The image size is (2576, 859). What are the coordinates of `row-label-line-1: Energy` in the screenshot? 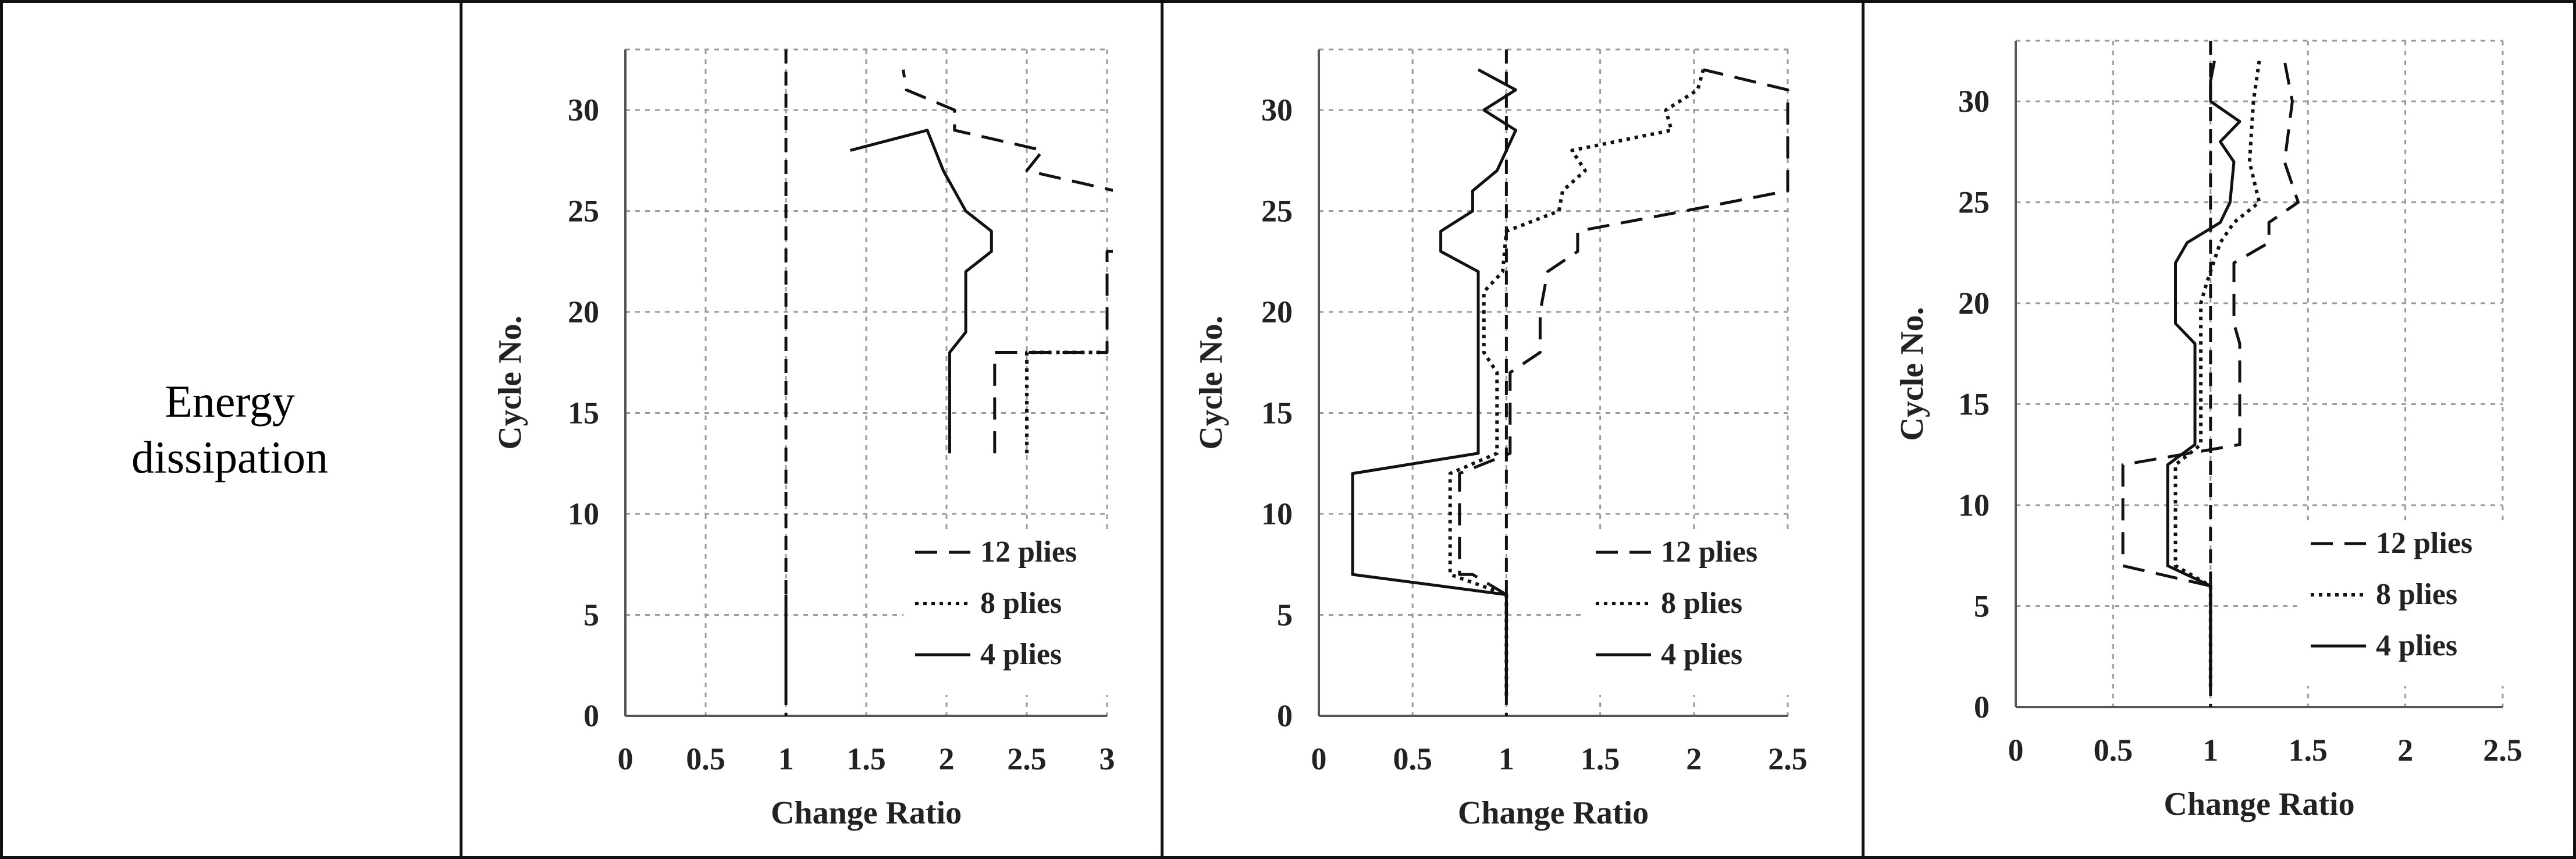 It's located at (230, 401).